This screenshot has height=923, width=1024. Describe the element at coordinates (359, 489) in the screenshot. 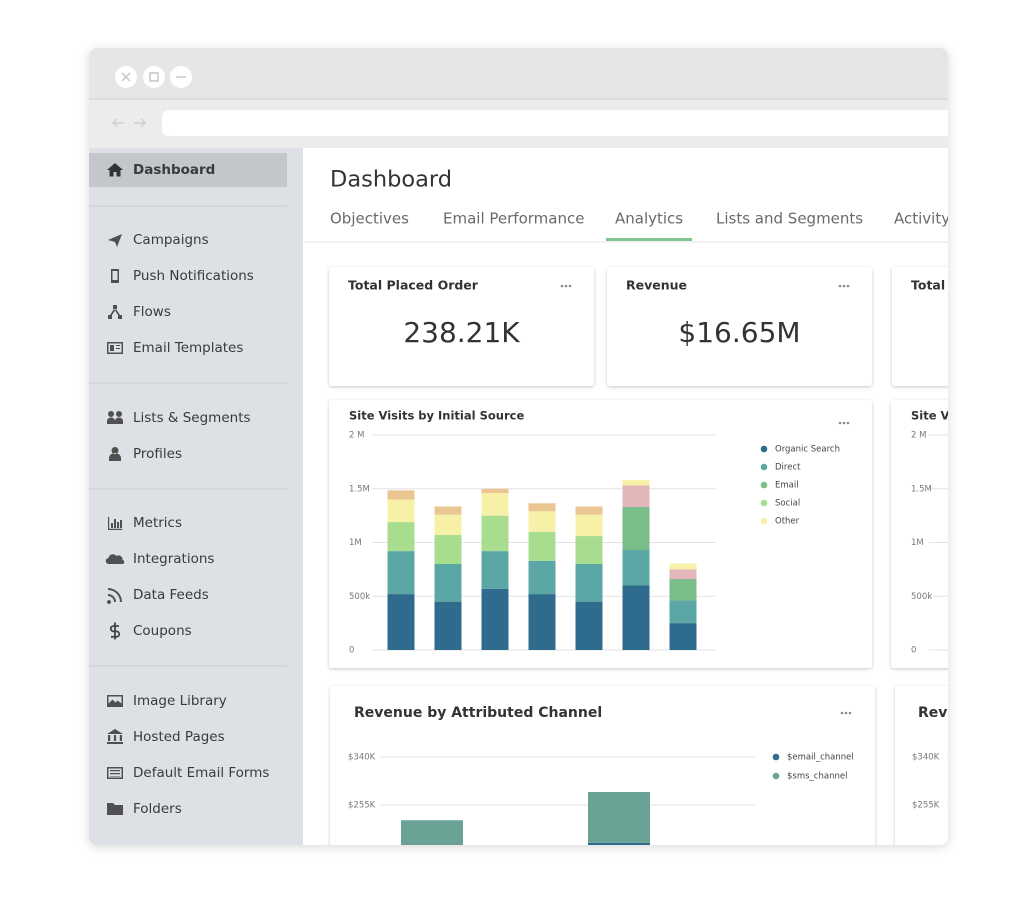

I see `y-tick-label: 1.5M` at that location.